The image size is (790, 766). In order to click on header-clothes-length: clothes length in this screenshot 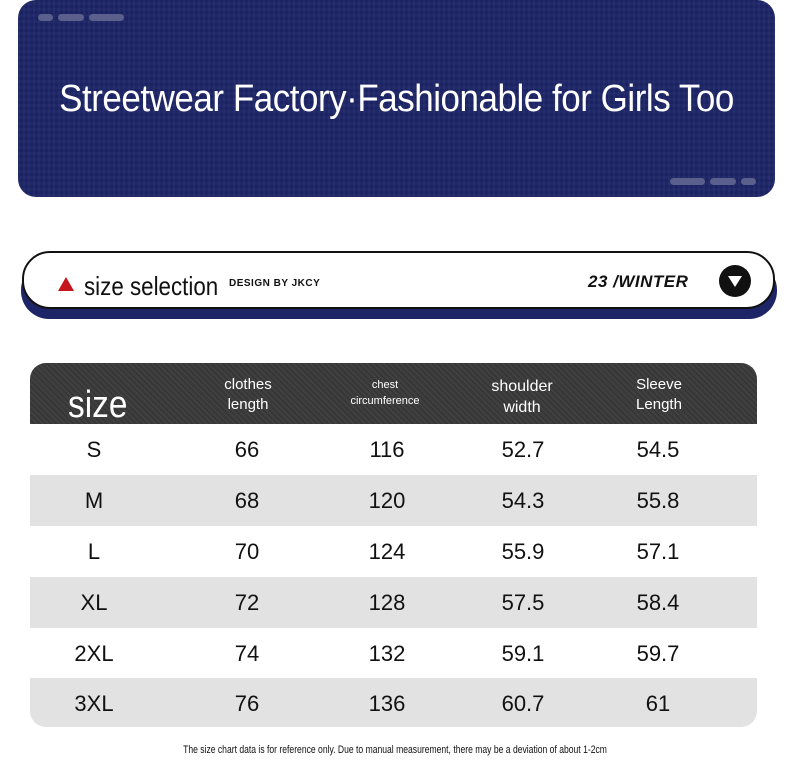, I will do `click(248, 394)`.